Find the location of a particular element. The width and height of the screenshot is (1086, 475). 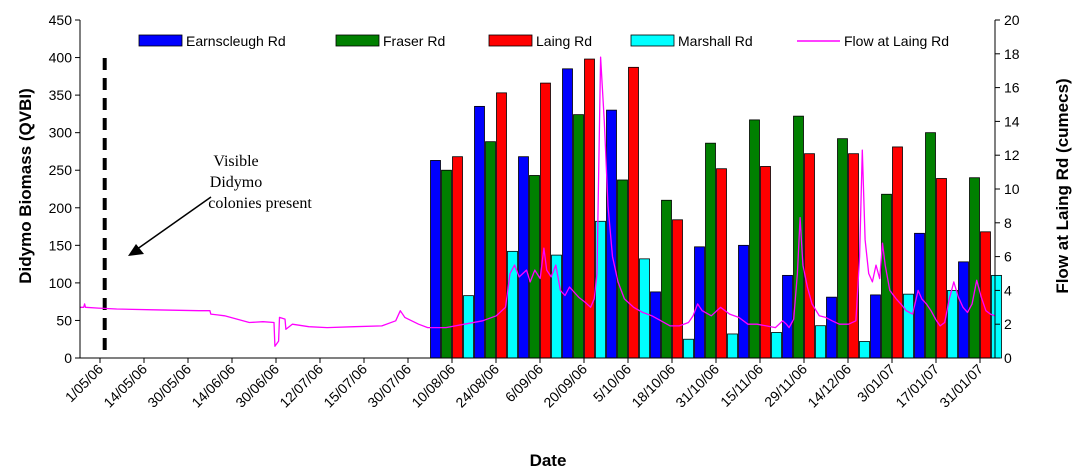

y-tick-label: 50 is located at coordinates (64, 320).